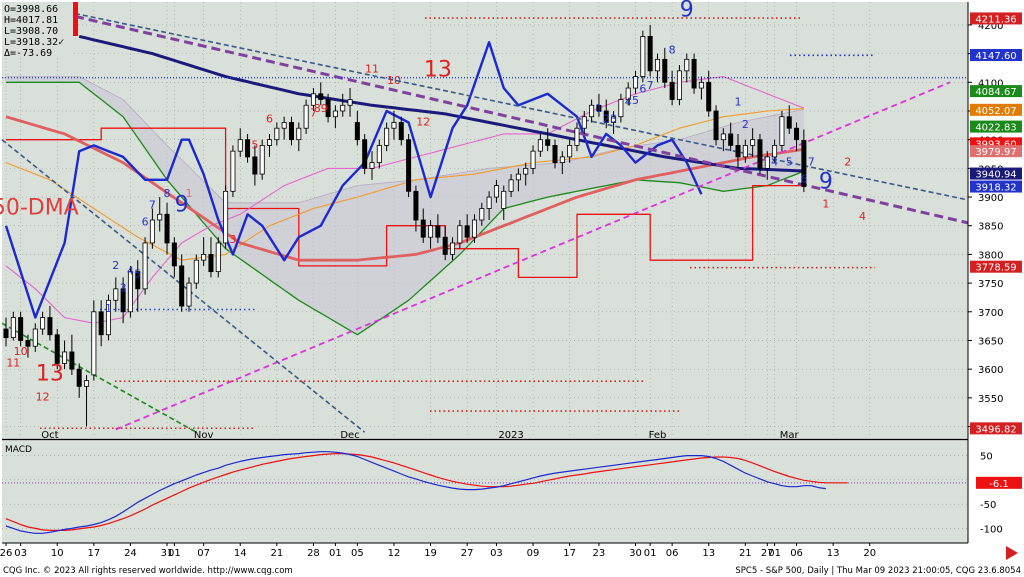 This screenshot has height=577, width=1024. What do you see at coordinates (569, 553) in the screenshot?
I see `date-tick-label: 17` at bounding box center [569, 553].